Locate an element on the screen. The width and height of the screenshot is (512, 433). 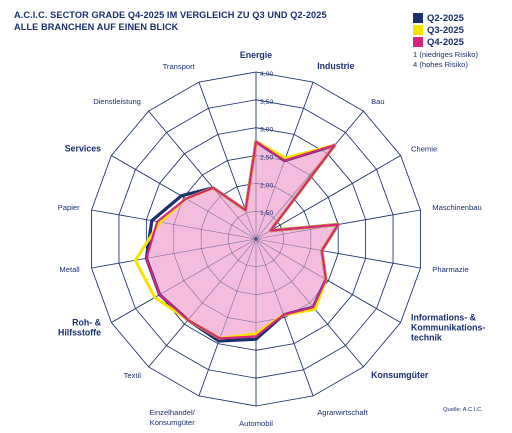
tick-label-5: 3,50 is located at coordinates (266, 102).